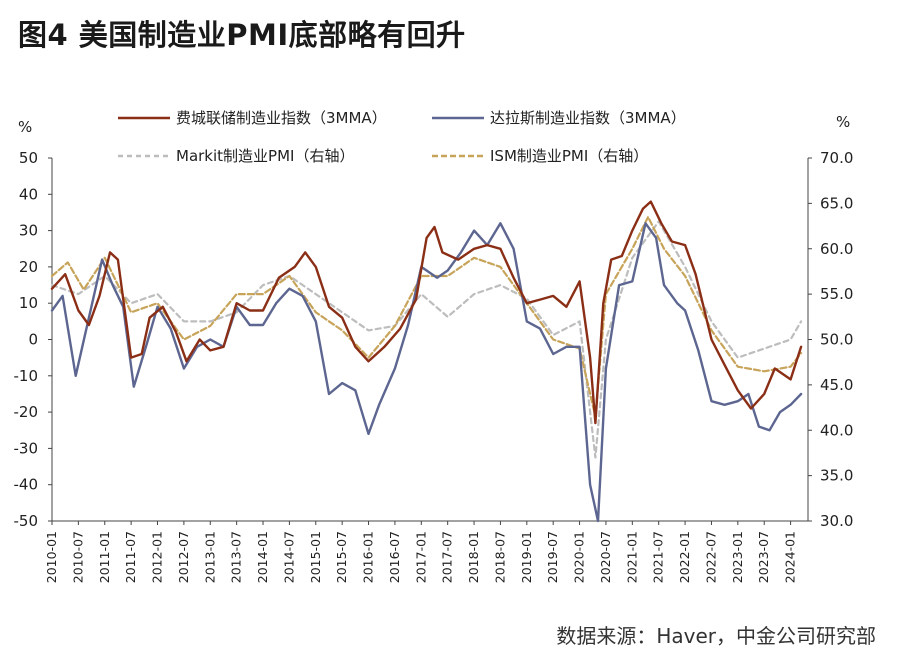  What do you see at coordinates (26, 448) in the screenshot?
I see `left-tick-label: -30` at bounding box center [26, 448].